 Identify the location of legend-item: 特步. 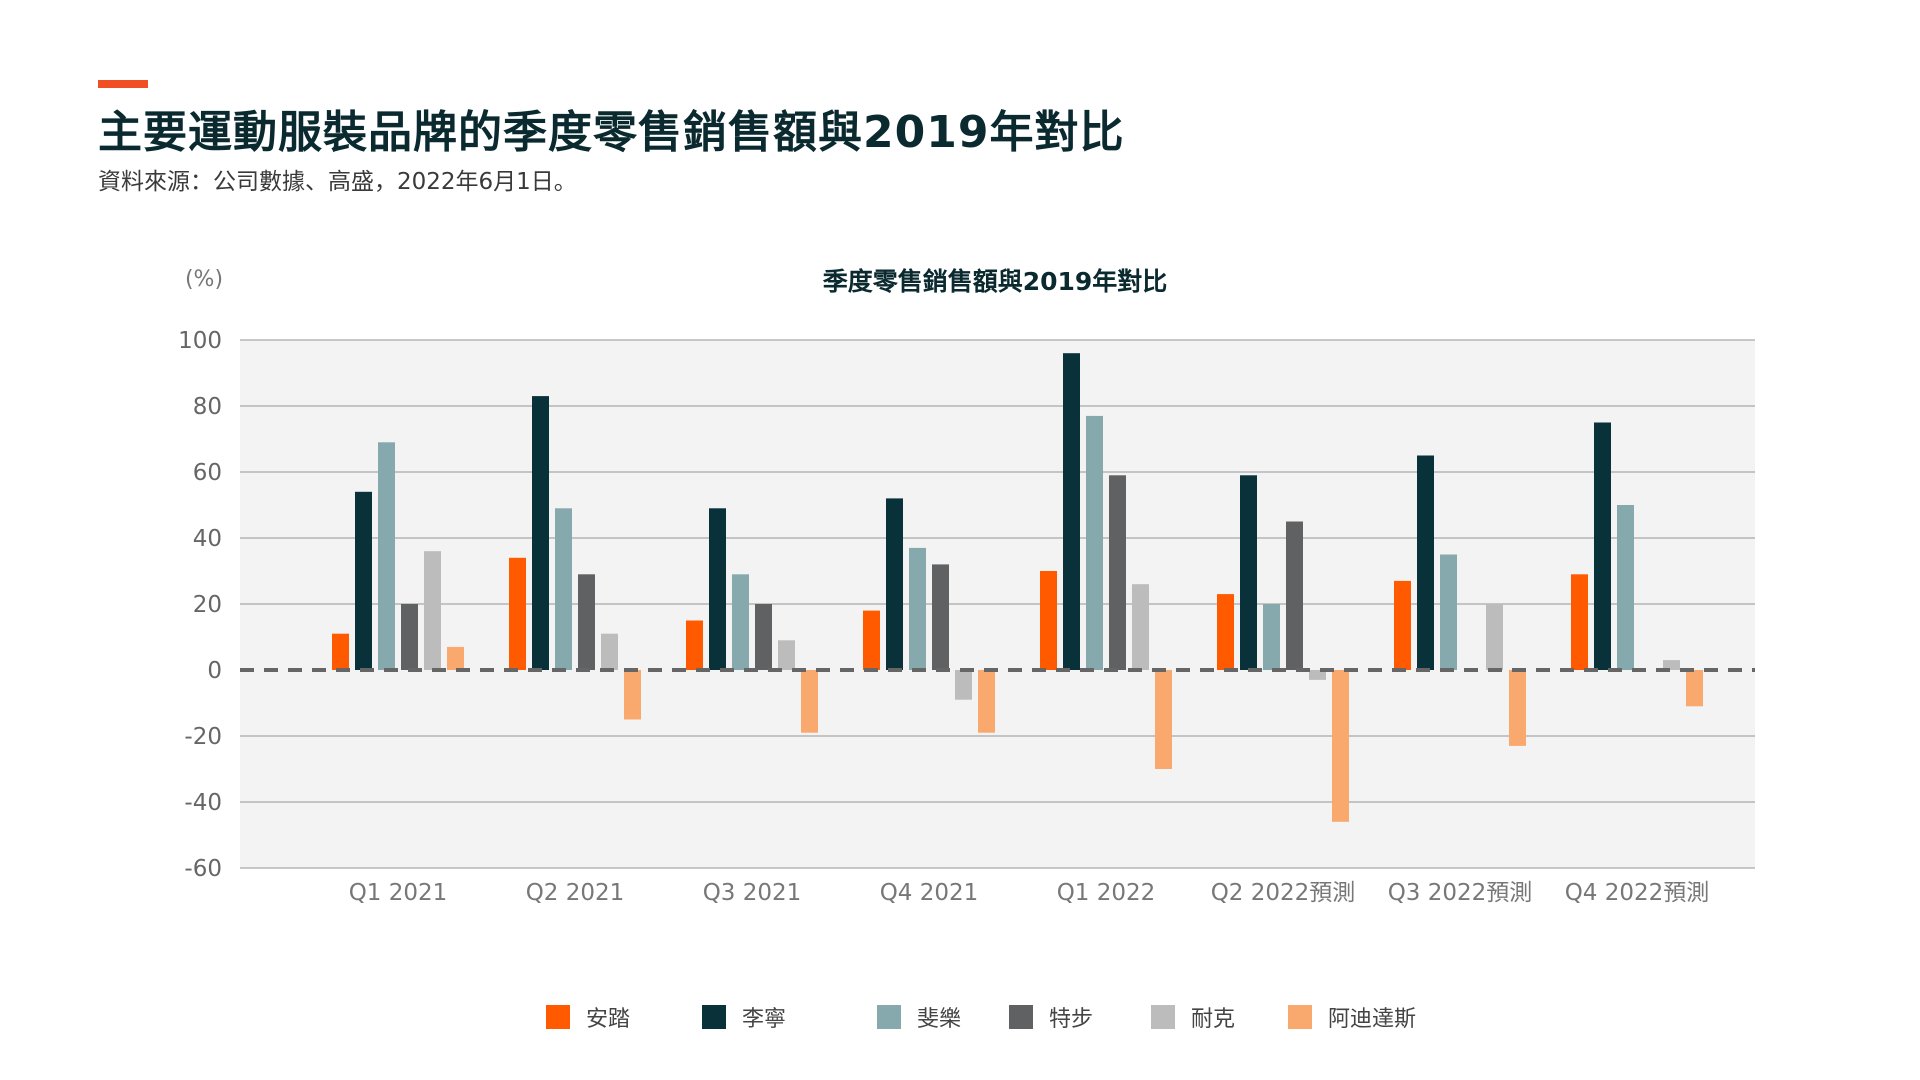
(1051, 1017).